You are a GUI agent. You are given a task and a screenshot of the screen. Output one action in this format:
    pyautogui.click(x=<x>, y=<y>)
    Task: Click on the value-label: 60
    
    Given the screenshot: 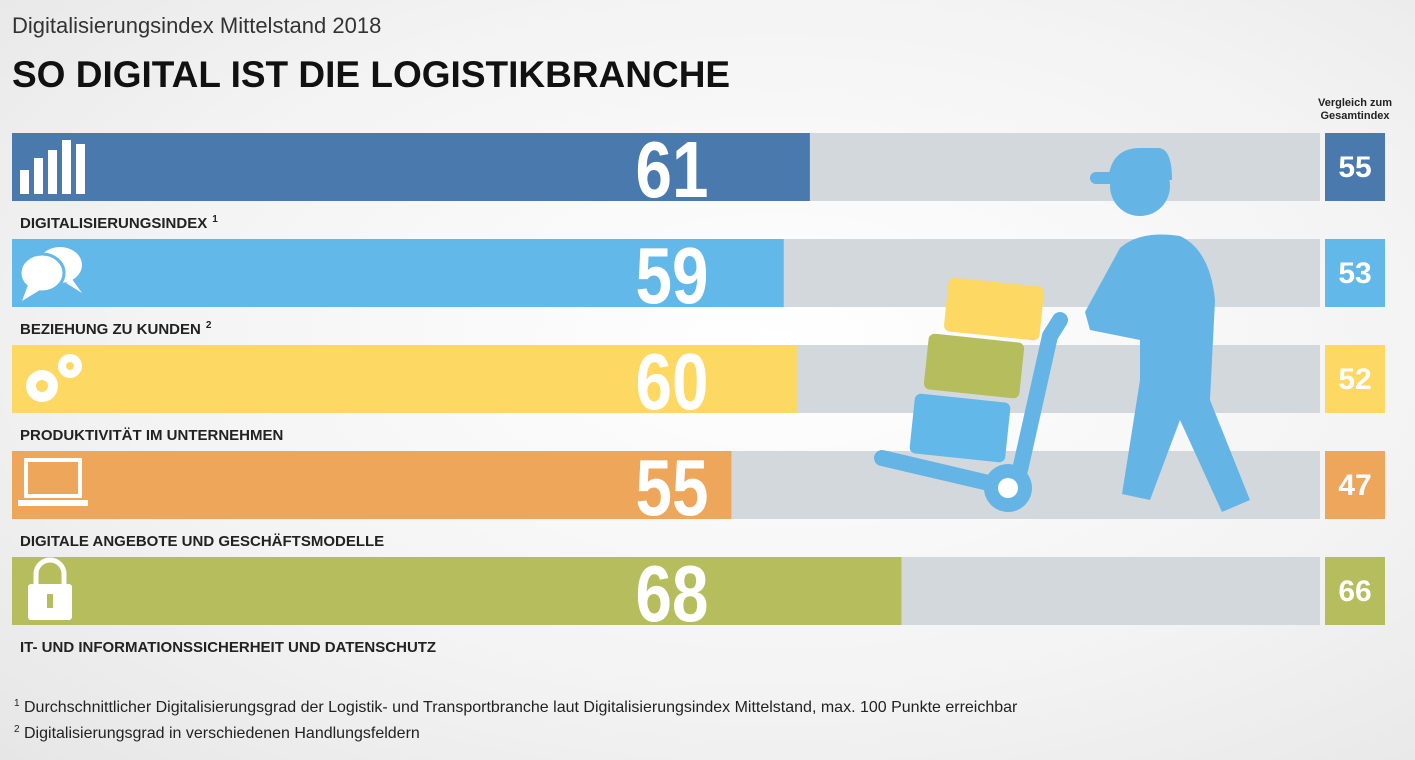 What is the action you would take?
    pyautogui.click(x=672, y=382)
    